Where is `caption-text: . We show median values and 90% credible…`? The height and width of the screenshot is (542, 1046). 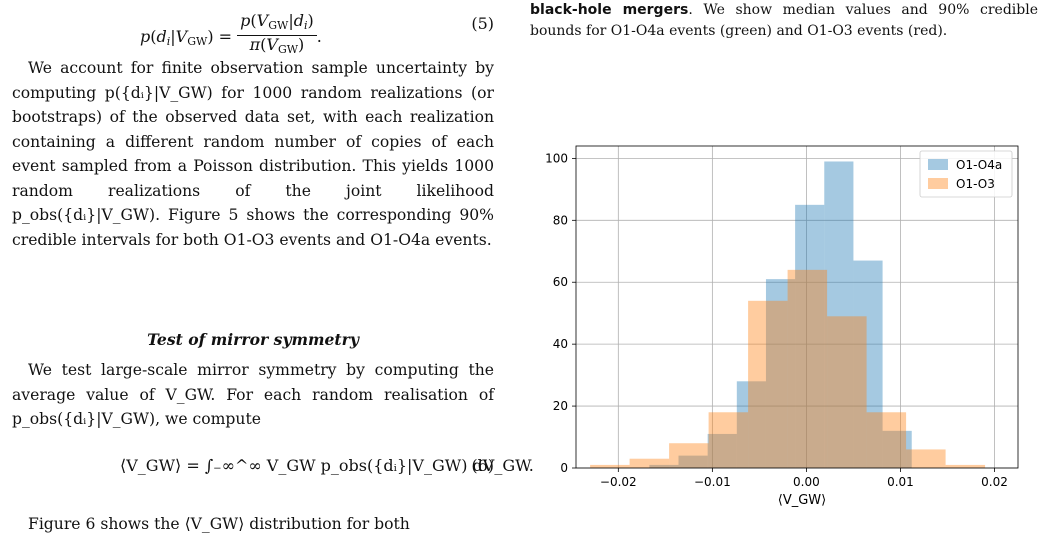
caption-text: . We show median values and 90% credible… is located at coordinates (784, 20).